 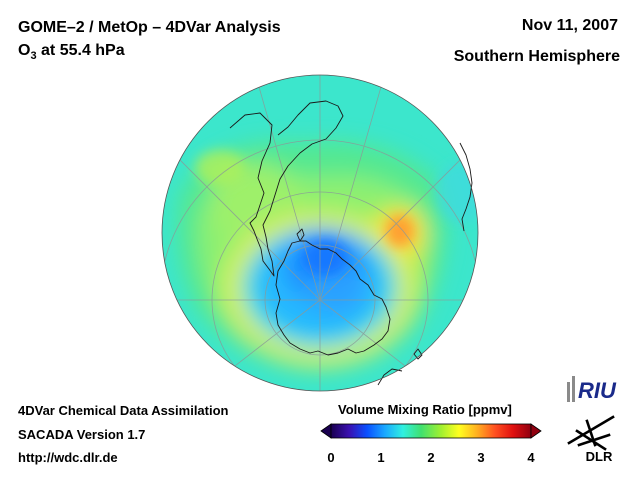 What do you see at coordinates (80, 50) in the screenshot?
I see `subtitle-level: at 55.4 hPa` at bounding box center [80, 50].